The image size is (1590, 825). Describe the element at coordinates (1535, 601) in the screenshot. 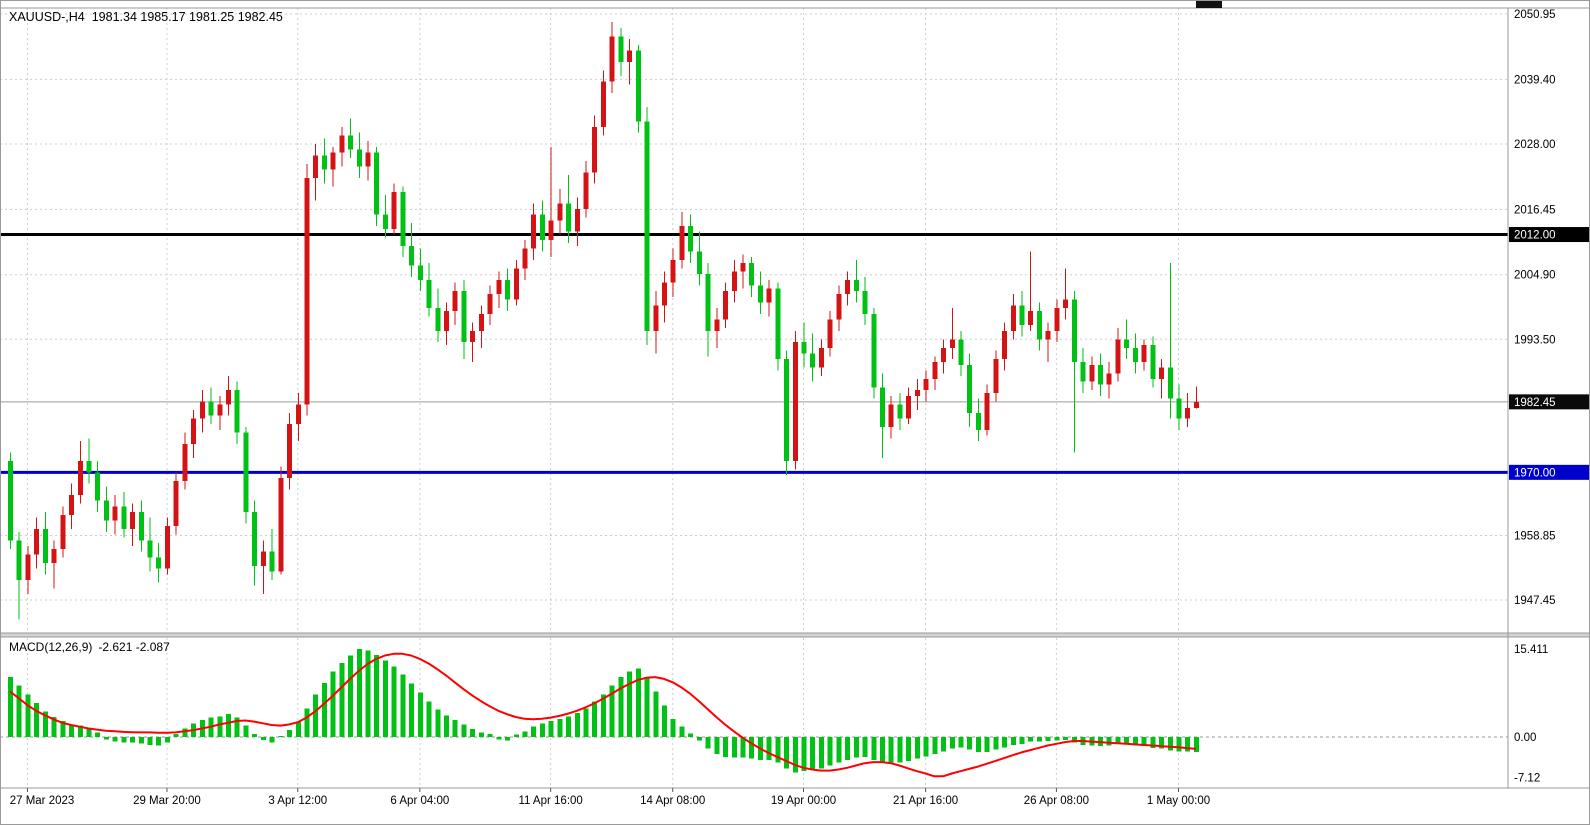

I see `svg-text: 1947.45` at that location.